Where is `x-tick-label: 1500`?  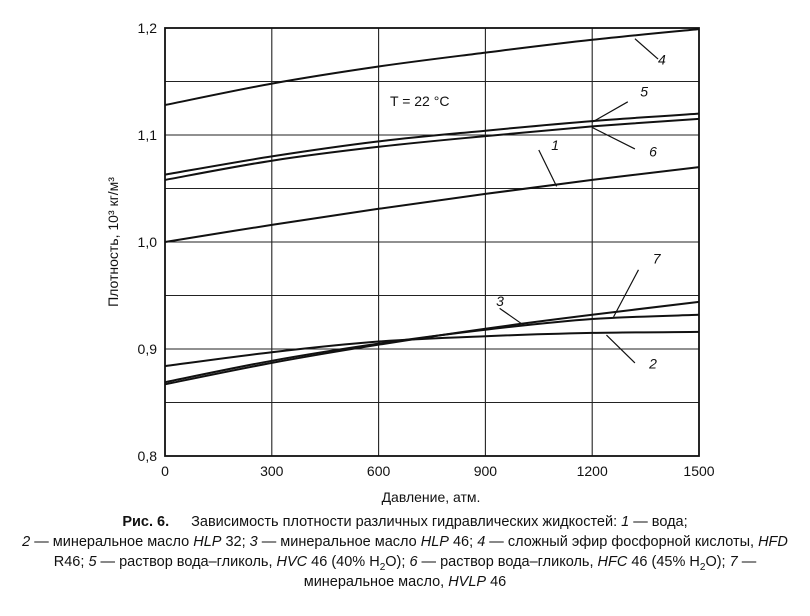
x-tick-label: 1500 is located at coordinates (698, 471).